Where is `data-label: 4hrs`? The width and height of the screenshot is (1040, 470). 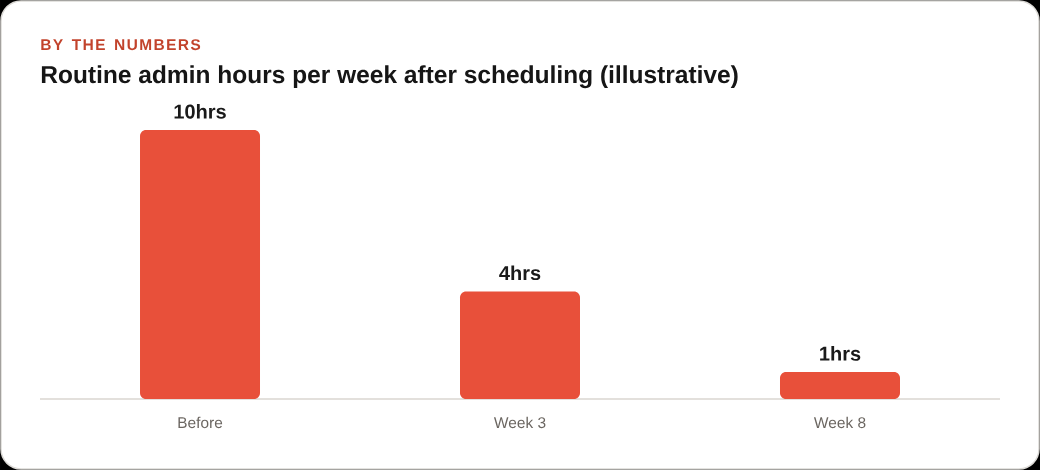
data-label: 4hrs is located at coordinates (520, 273).